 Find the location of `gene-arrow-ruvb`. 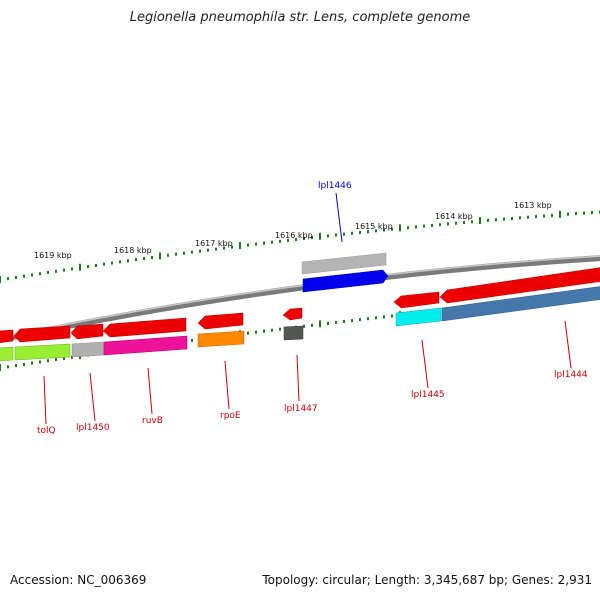

gene-arrow-ruvb is located at coordinates (144, 327).